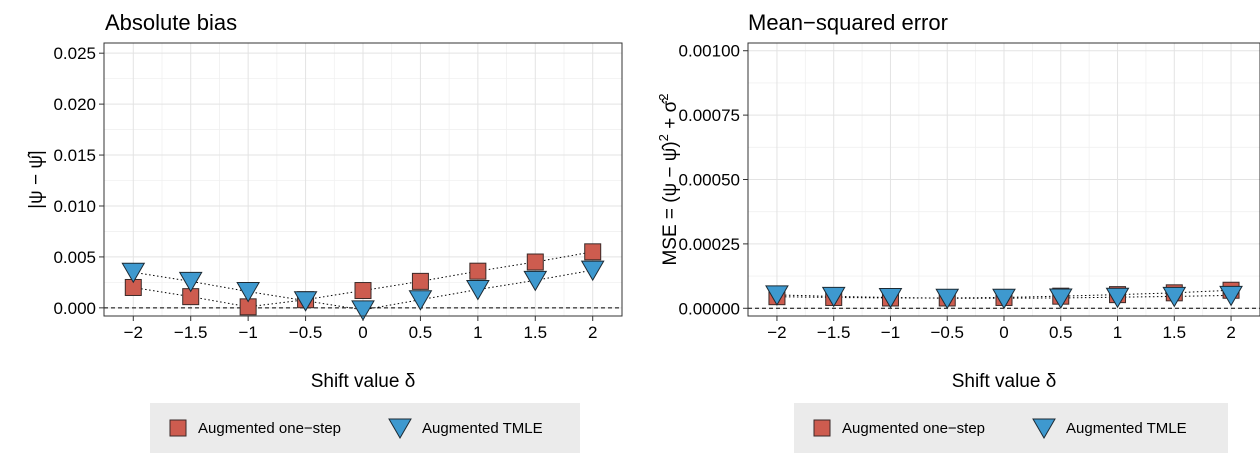 This screenshot has width=1260, height=456. I want to click on chart-title: Mean−squared error, so click(848, 22).